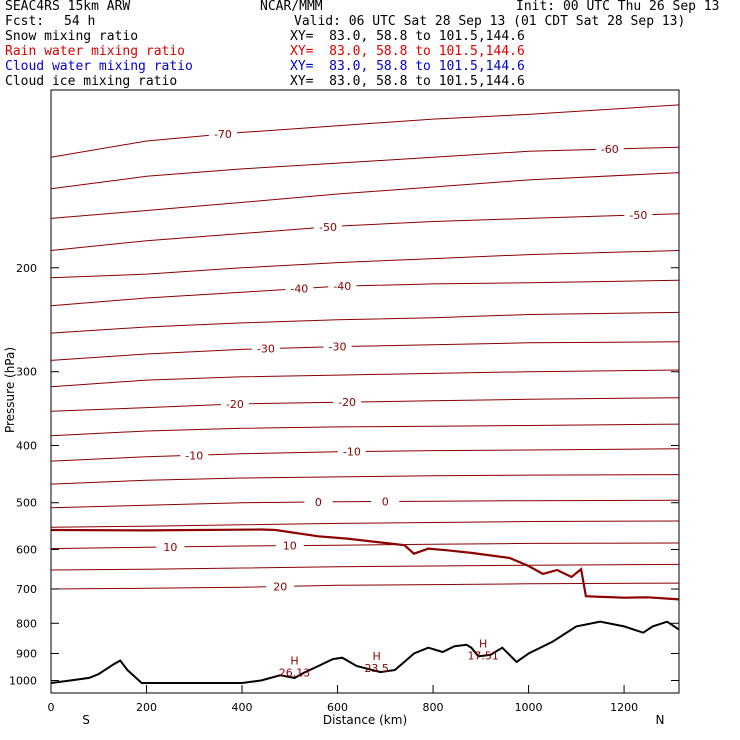 This screenshot has width=740, height=740. What do you see at coordinates (26, 623) in the screenshot?
I see `y-tick-label: 800` at bounding box center [26, 623].